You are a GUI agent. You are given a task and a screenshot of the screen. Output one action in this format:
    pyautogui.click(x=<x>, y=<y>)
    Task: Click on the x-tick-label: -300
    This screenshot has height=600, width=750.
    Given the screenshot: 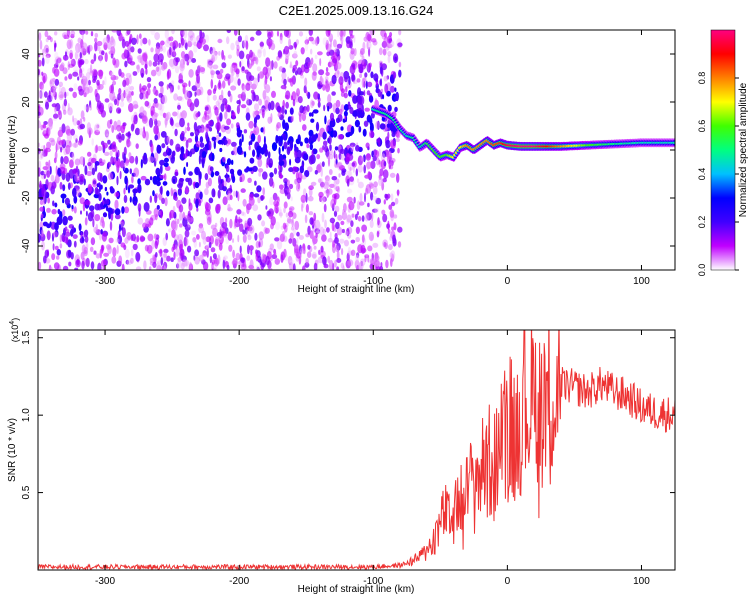 What is the action you would take?
    pyautogui.click(x=105, y=581)
    